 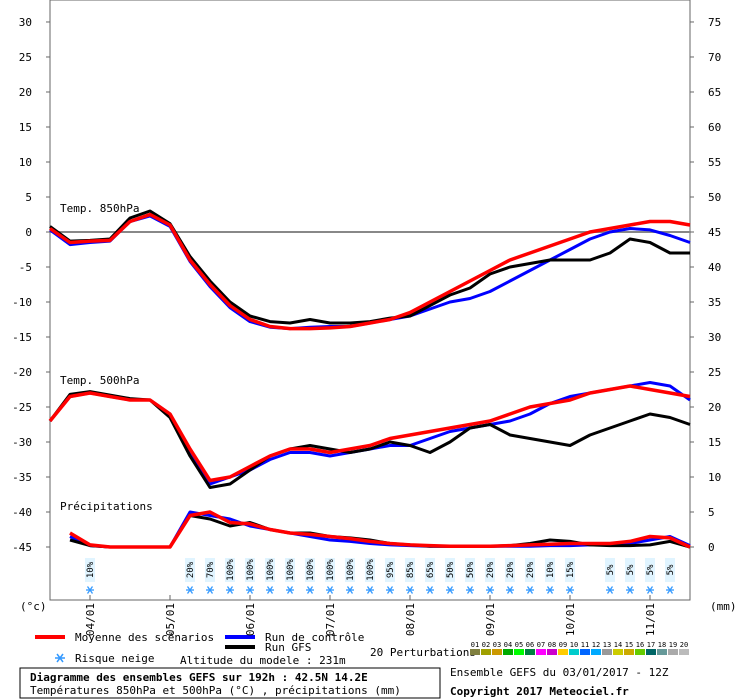 What do you see at coordinates (519, 645) in the screenshot?
I see `perturbation-code: 05` at bounding box center [519, 645].